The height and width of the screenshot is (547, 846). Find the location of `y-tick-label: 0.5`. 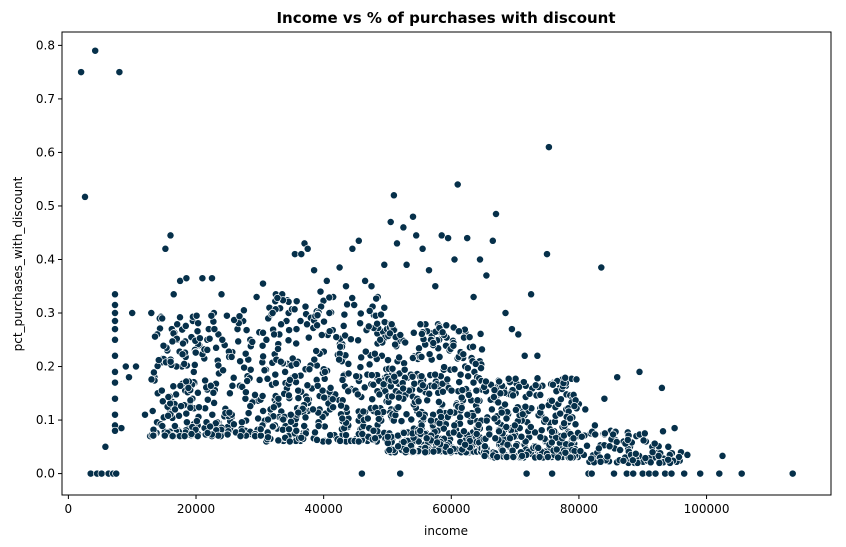

y-tick-label: 0.5 is located at coordinates (45, 206).